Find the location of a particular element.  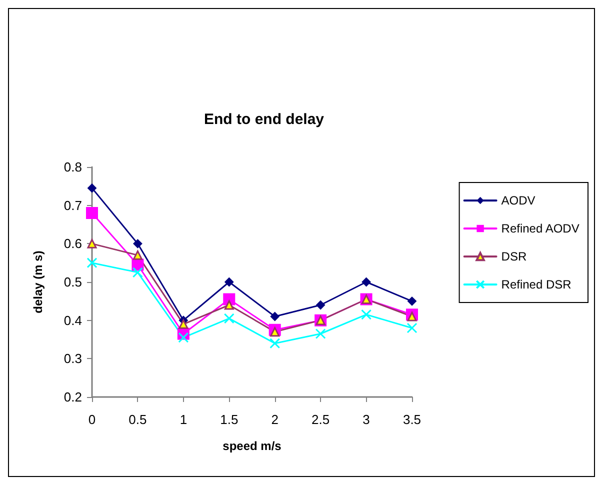

x-tick-label: 1.5 is located at coordinates (229, 419).